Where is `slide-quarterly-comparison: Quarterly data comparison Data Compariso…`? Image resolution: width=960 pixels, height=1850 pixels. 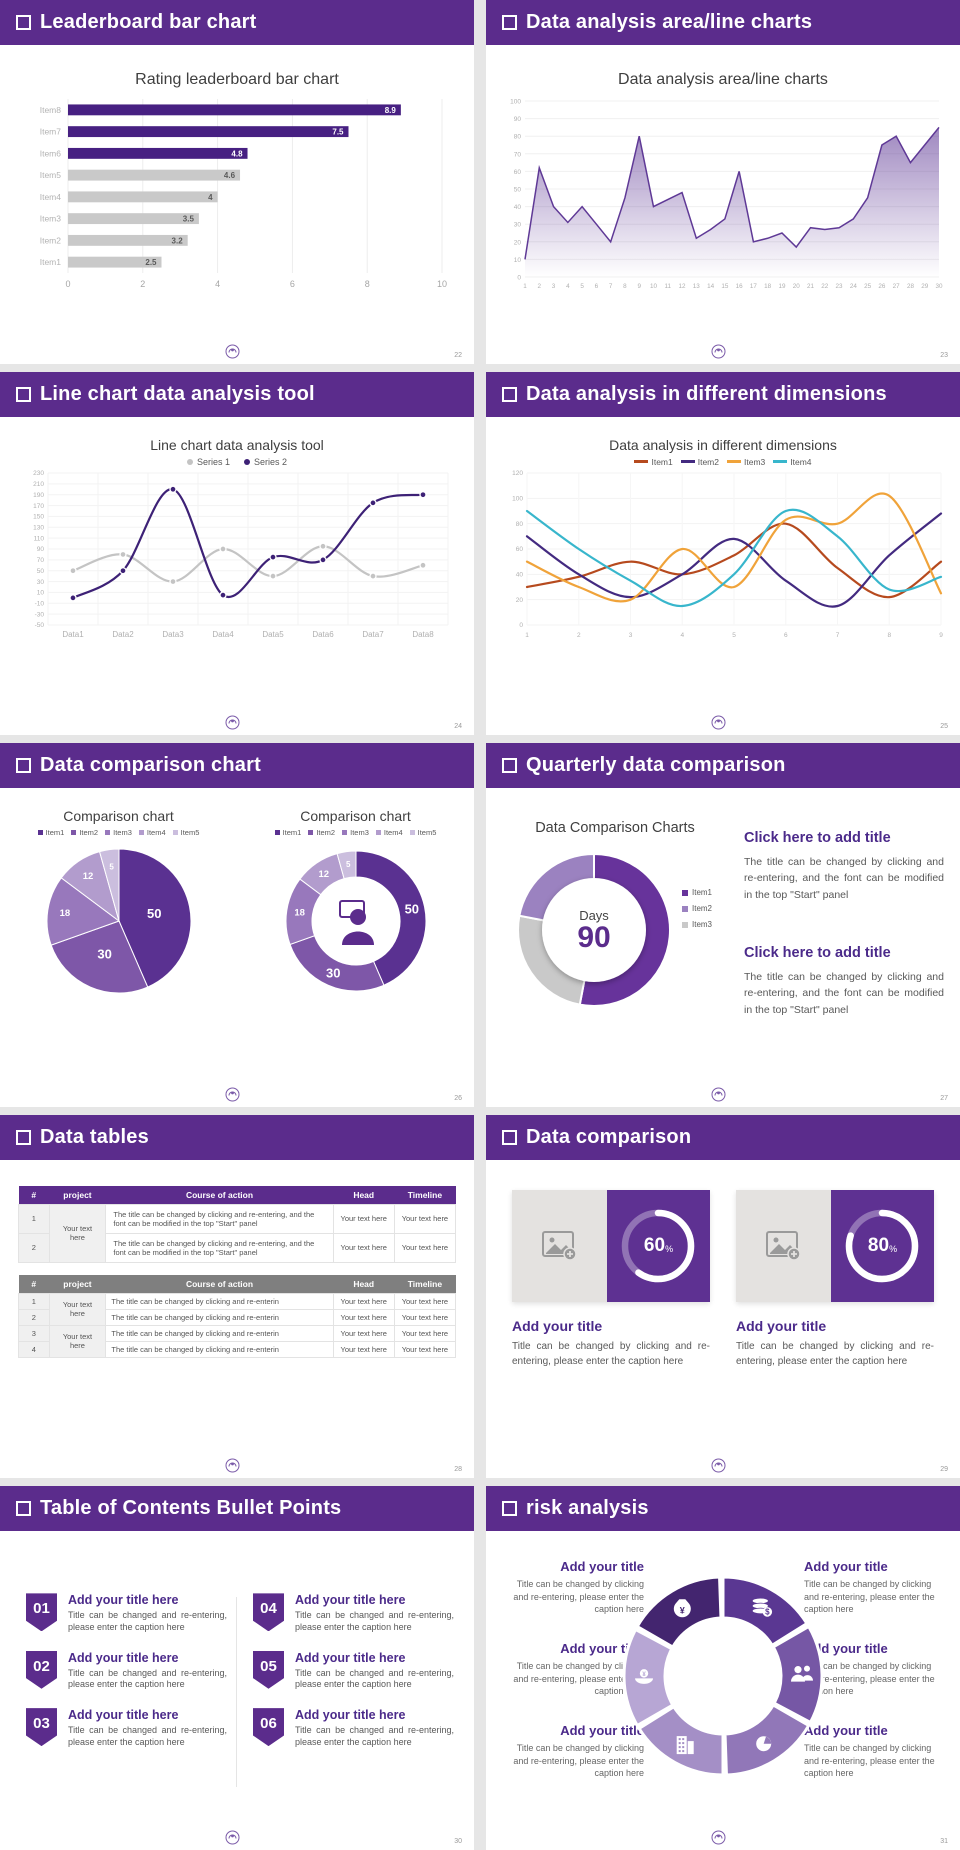 slide-quarterly-comparison: Quarterly data comparison Data Compariso… is located at coordinates (723, 925).